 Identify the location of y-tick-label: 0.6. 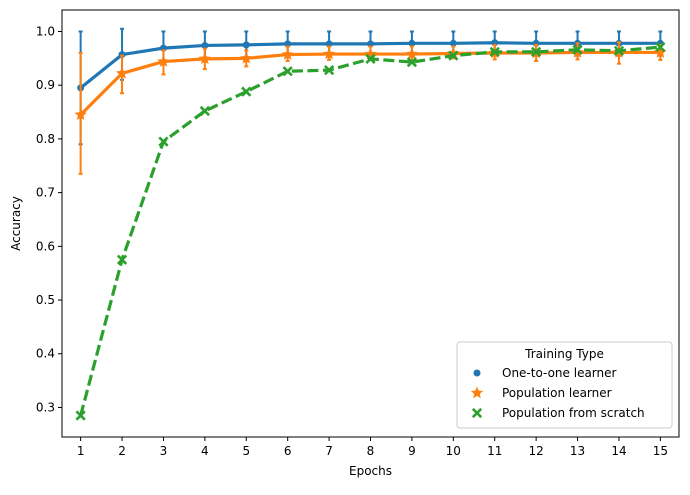
(45, 246).